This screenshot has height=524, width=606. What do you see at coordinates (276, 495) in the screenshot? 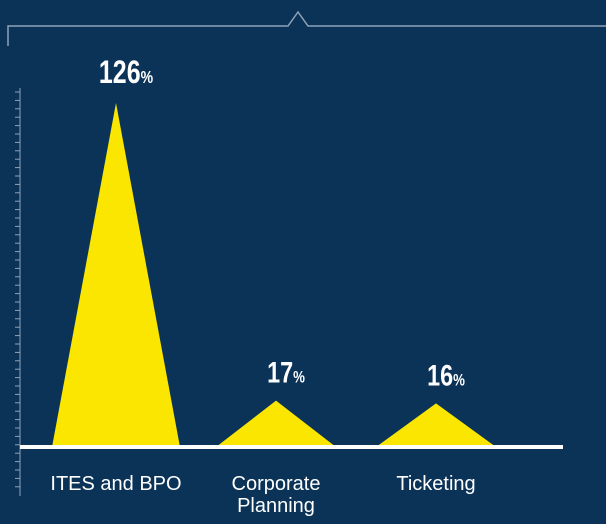
I see `category-label: Corporate Planning` at bounding box center [276, 495].